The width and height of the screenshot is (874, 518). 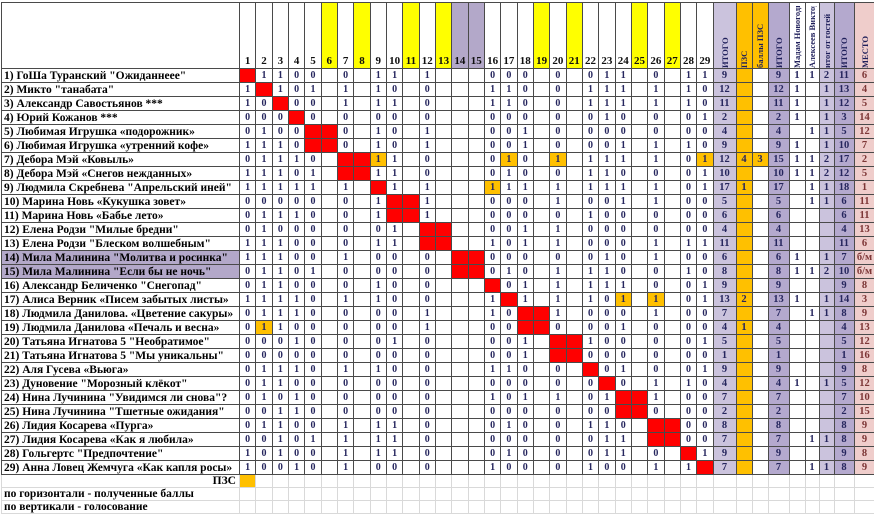 I want to click on summary-cell-total-with-pzs: 15, so click(x=778, y=159).